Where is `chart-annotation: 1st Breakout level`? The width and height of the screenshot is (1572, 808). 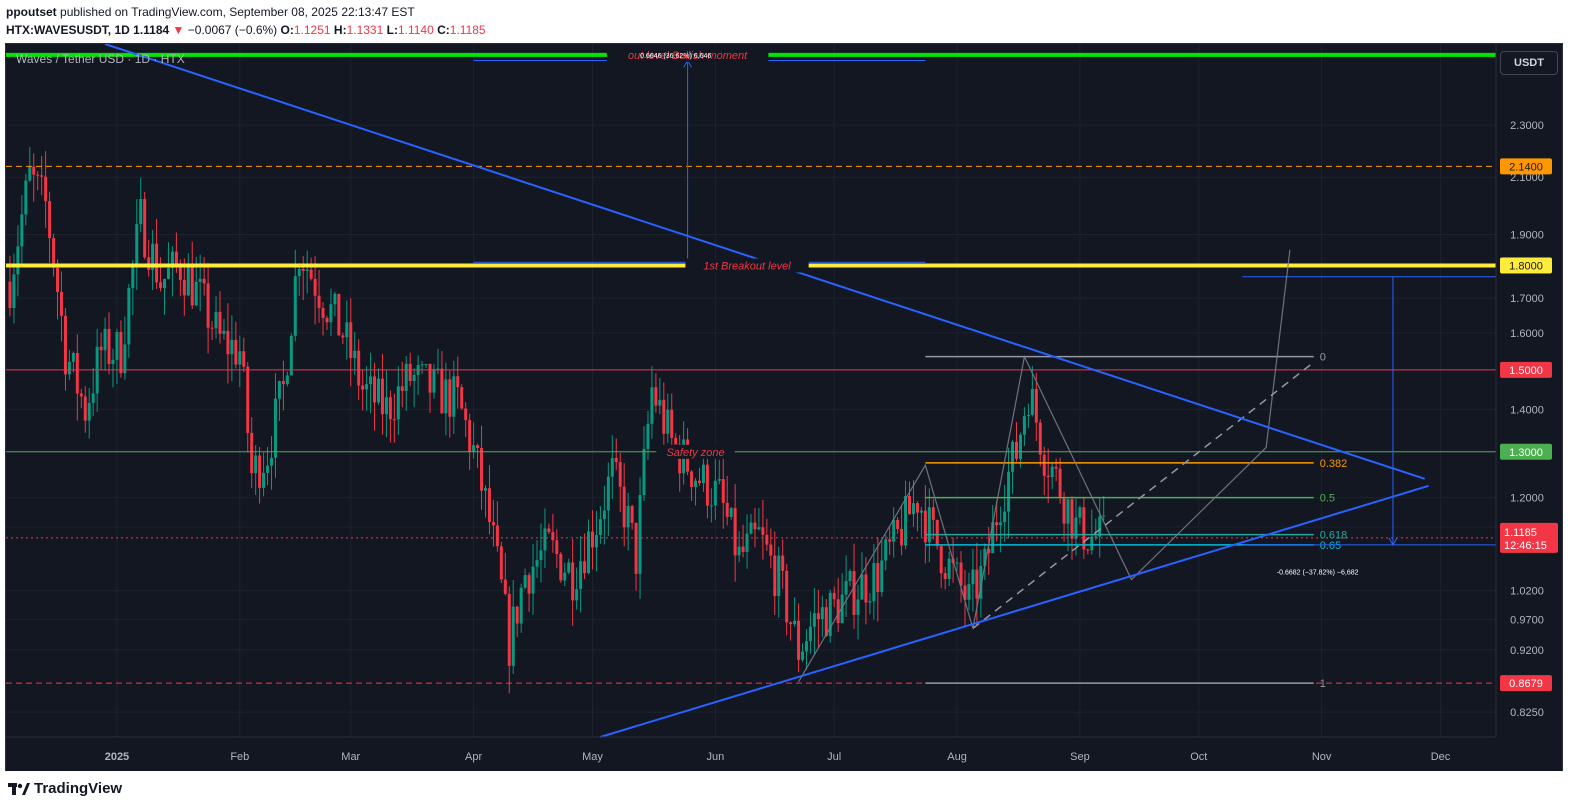
chart-annotation: 1st Breakout level is located at coordinates (747, 266).